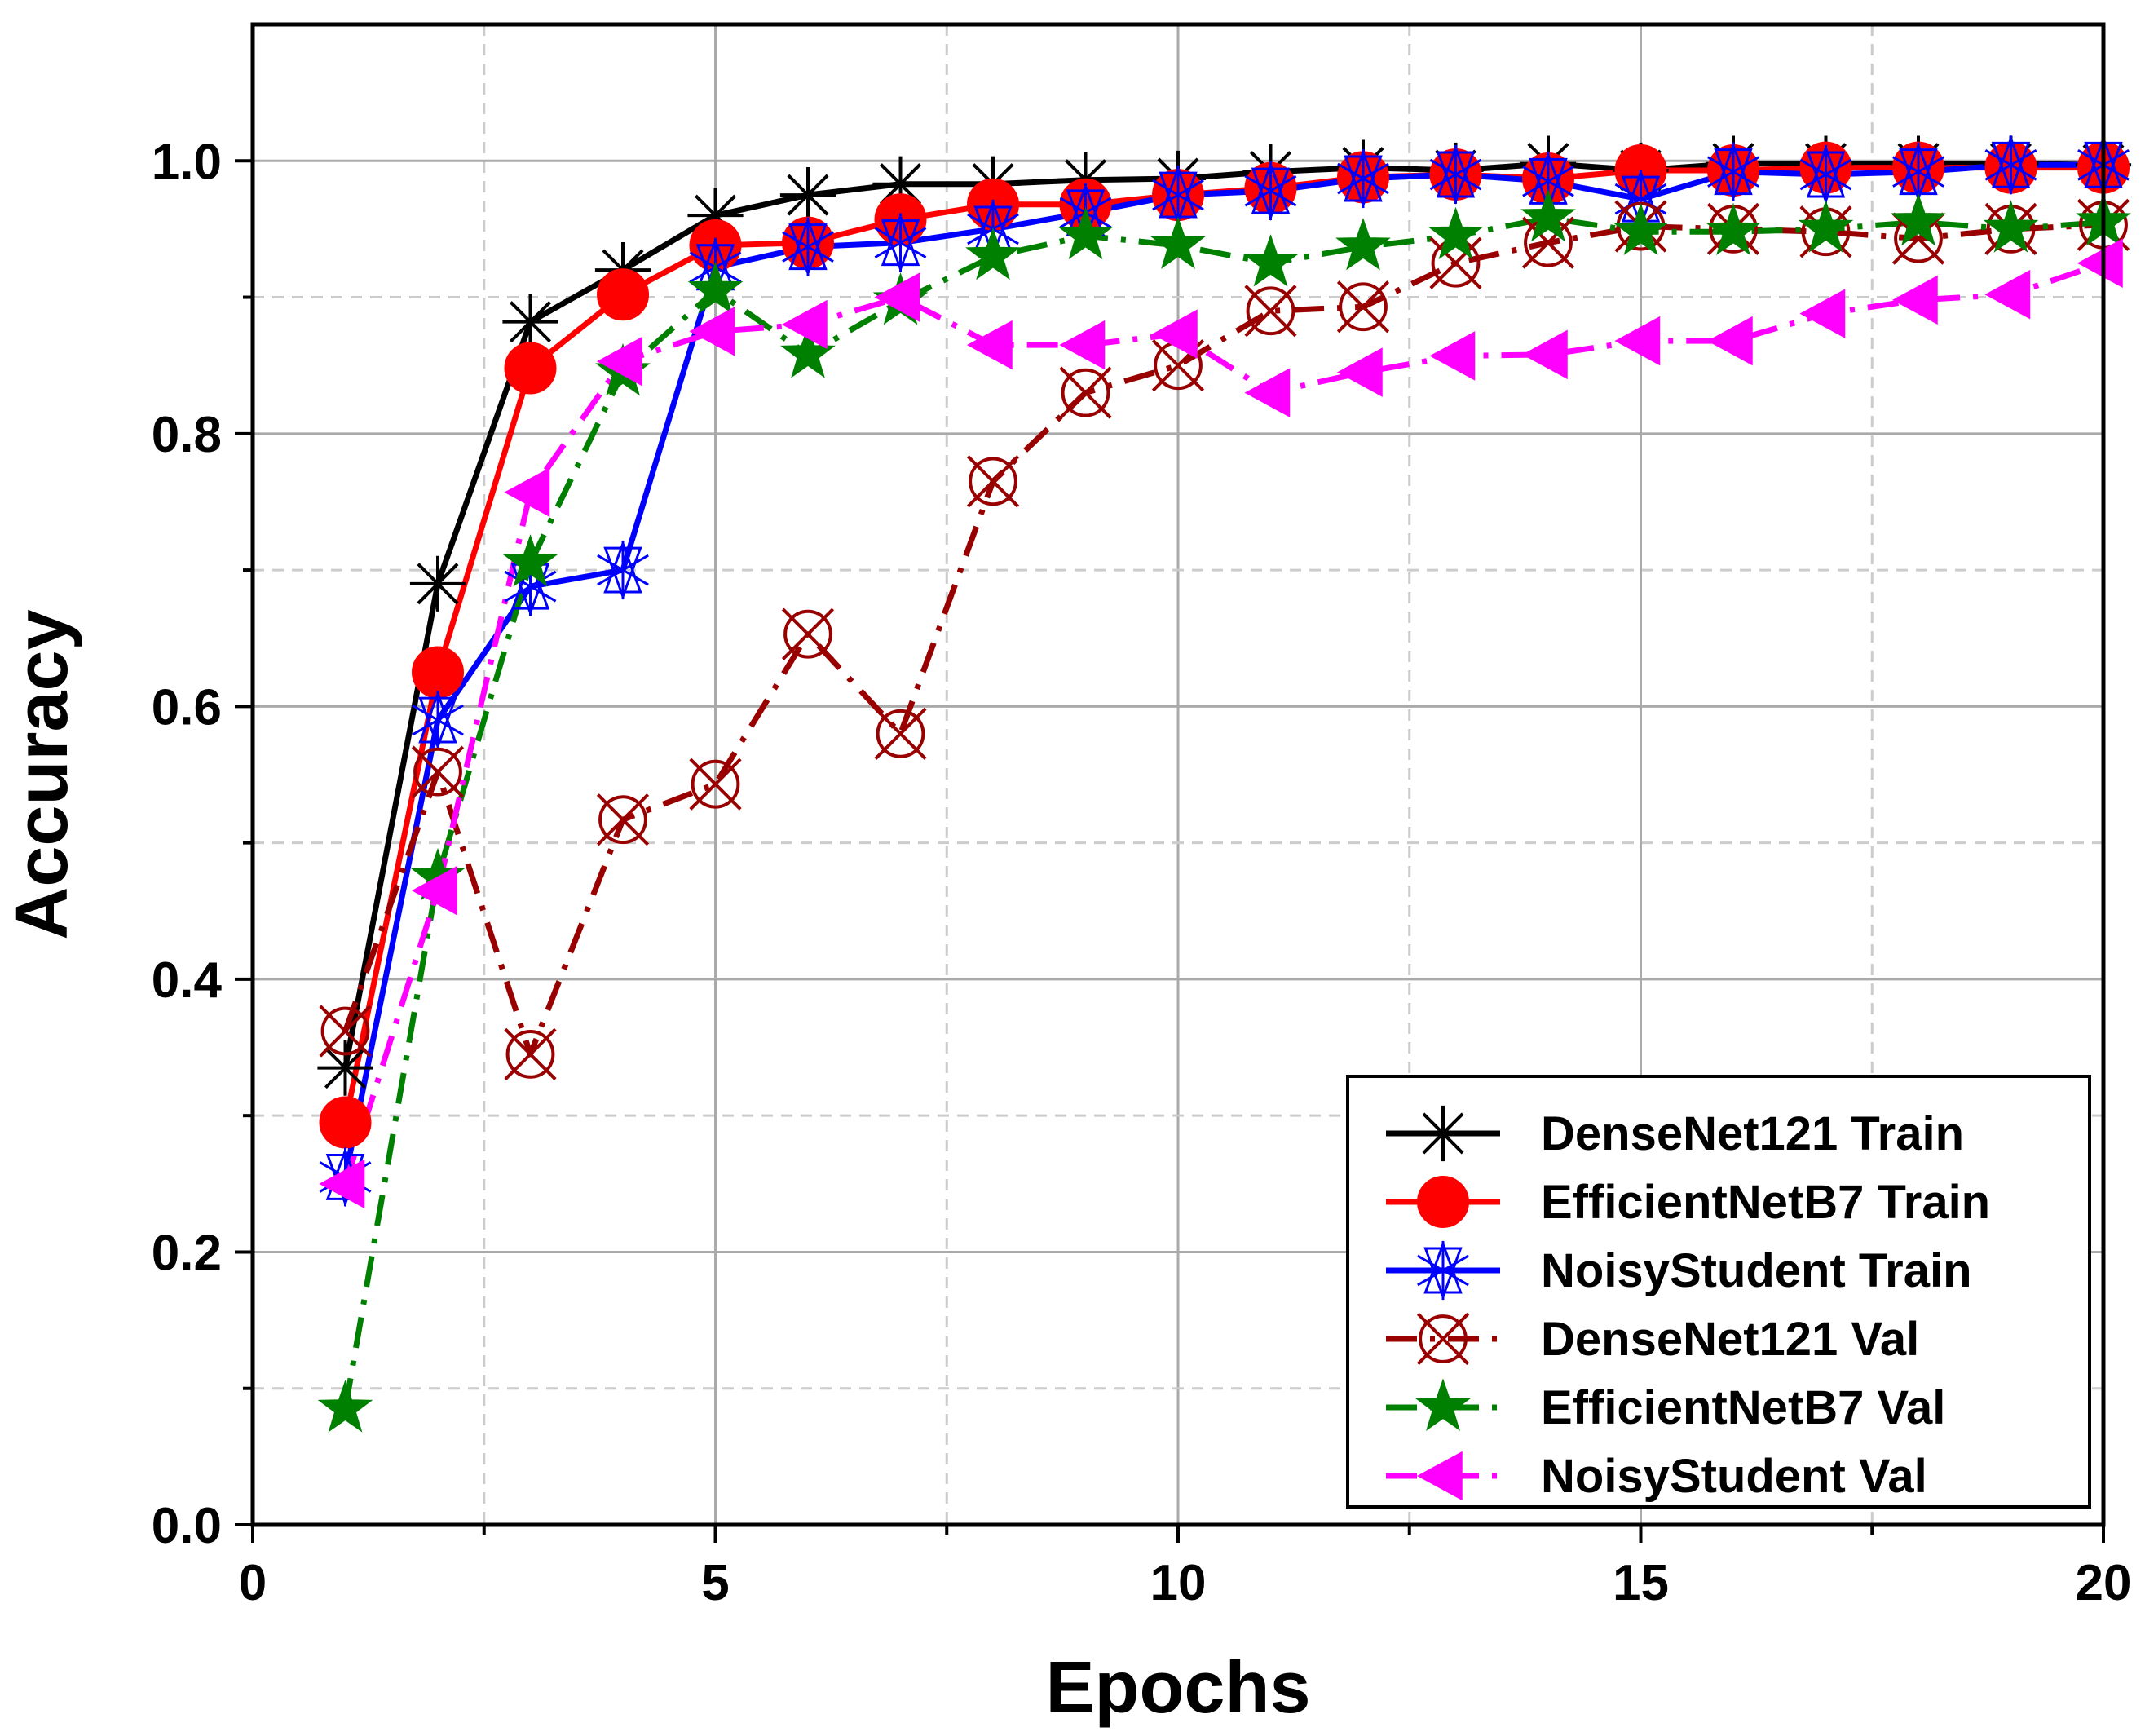  I want to click on y-tick-label: 0.8, so click(187, 435).